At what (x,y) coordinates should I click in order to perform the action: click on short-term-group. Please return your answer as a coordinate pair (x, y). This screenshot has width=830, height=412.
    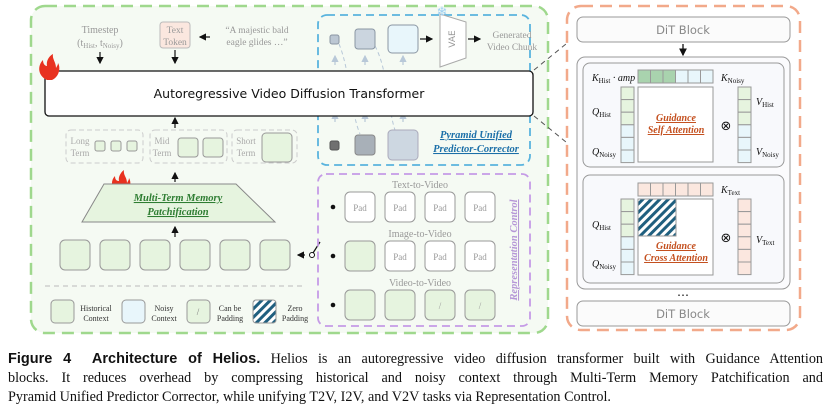
    Looking at the image, I should click on (264, 146).